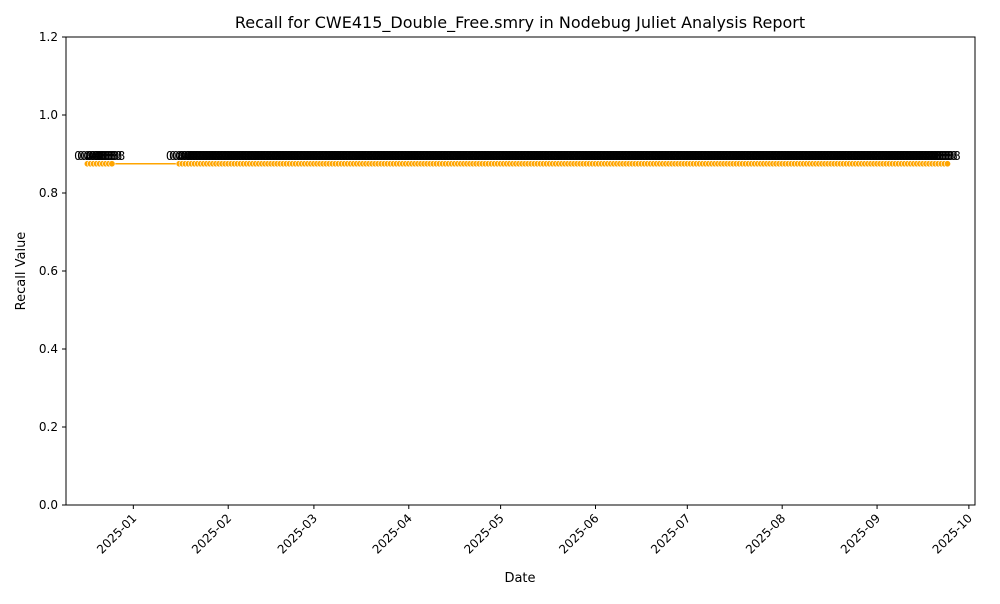 The height and width of the screenshot is (604, 1000). I want to click on y-tick-label: 0.8, so click(48, 193).